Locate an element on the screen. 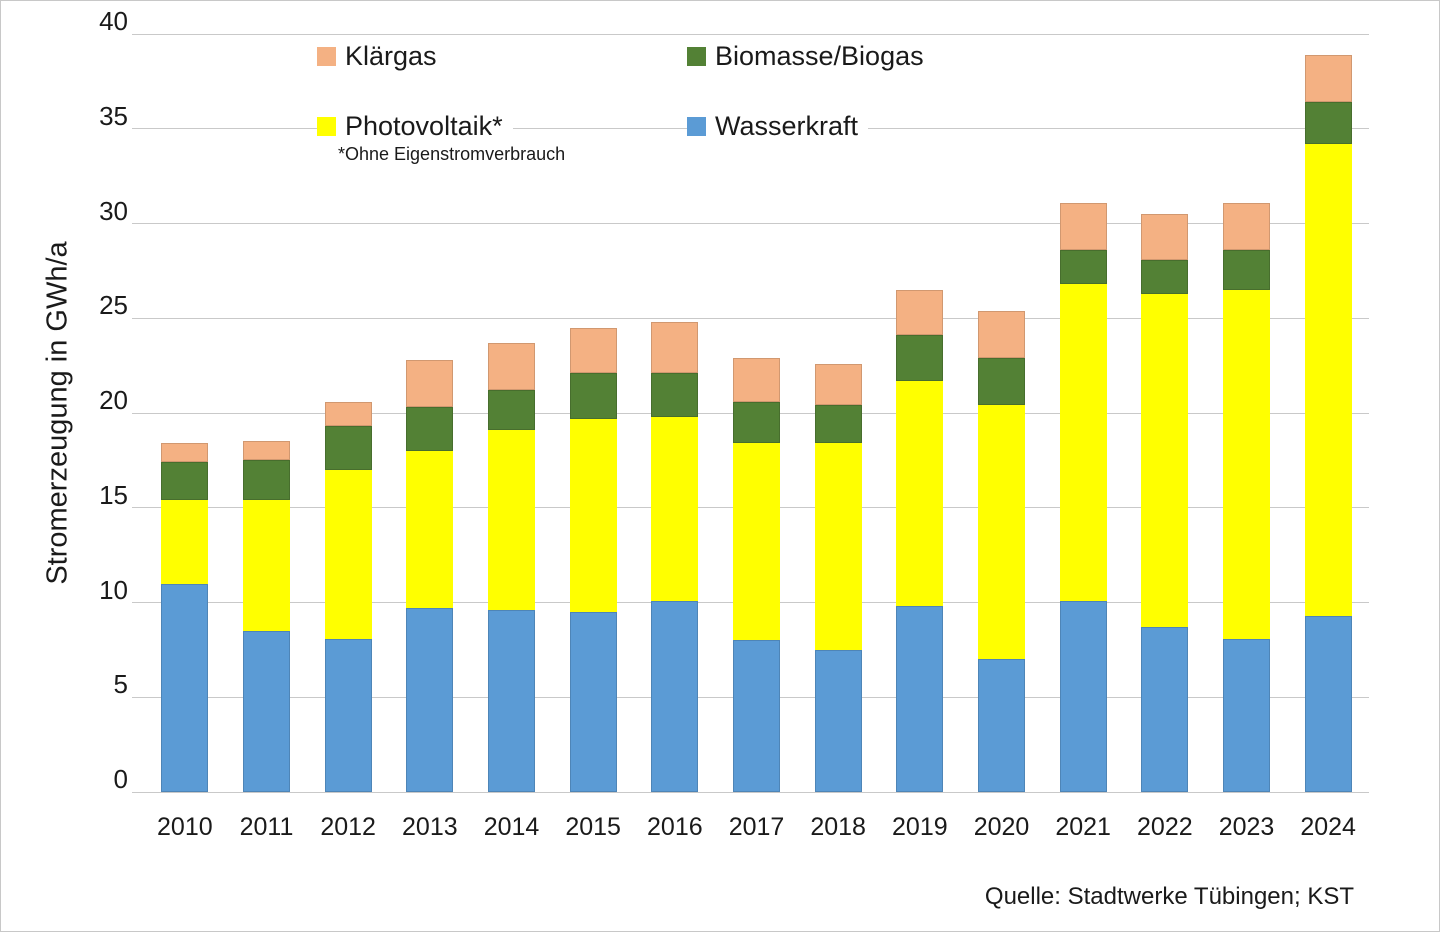 This screenshot has height=932, width=1440. wasserkraft-swatch-icon is located at coordinates (696, 126).